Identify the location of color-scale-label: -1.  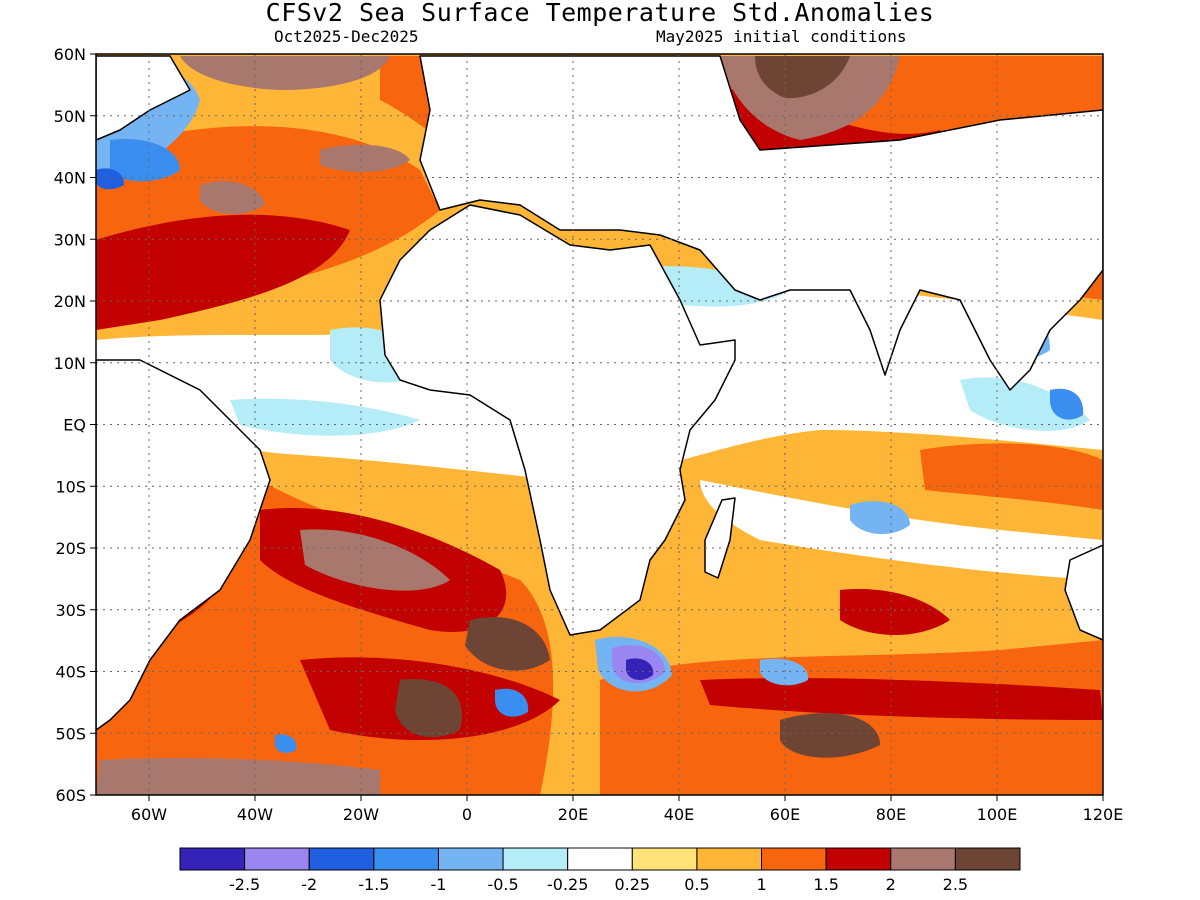
(438, 884).